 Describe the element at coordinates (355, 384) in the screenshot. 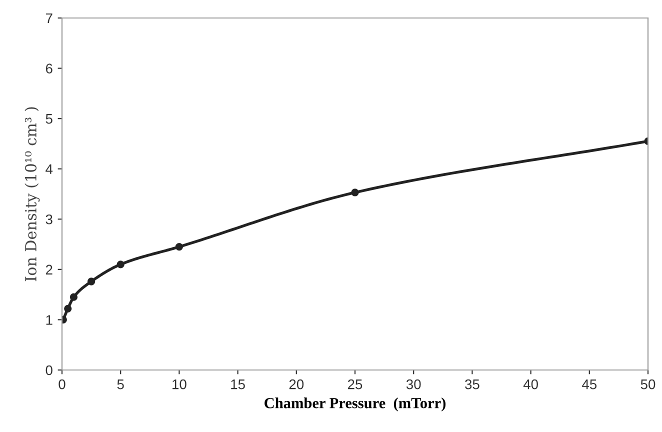

I see `x-tick-label: 25` at that location.